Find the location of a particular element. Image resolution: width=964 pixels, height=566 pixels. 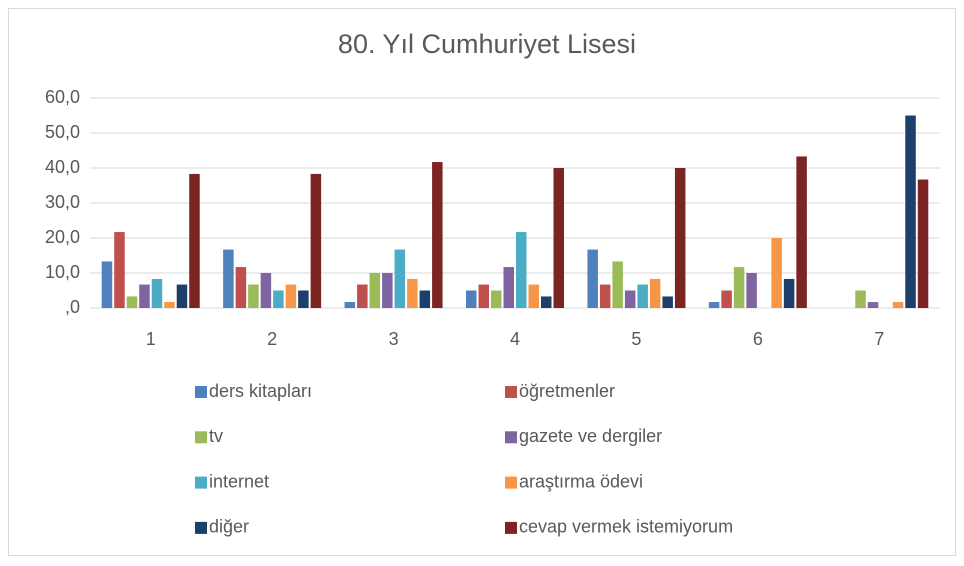

legend-label: öğretmenler is located at coordinates (567, 391).